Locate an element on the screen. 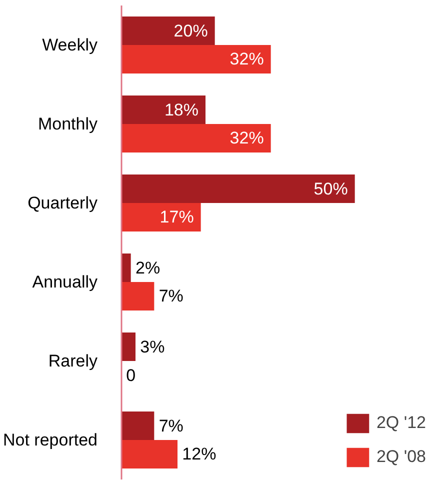  y-tick-label: Weekly is located at coordinates (70, 45).